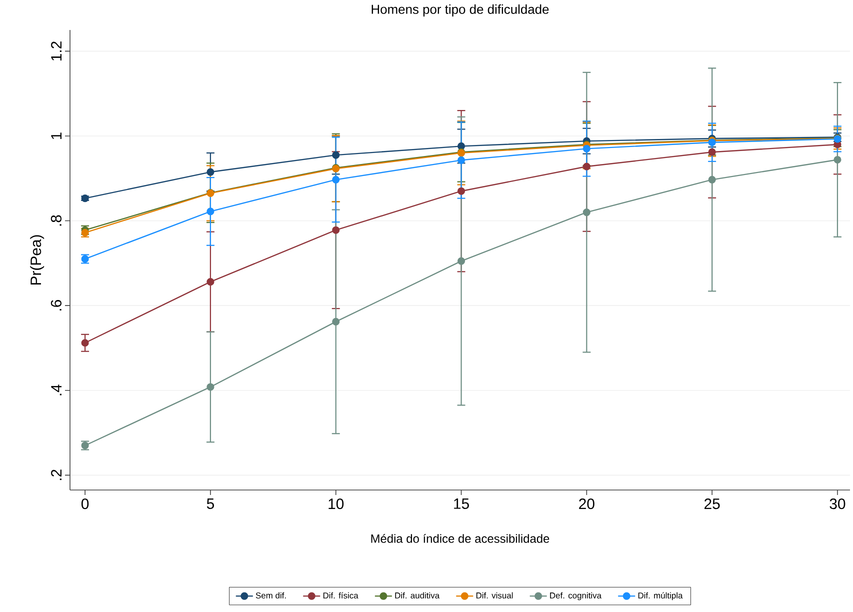 The image size is (853, 612). Describe the element at coordinates (461, 503) in the screenshot. I see `x-tick-label: 15` at that location.